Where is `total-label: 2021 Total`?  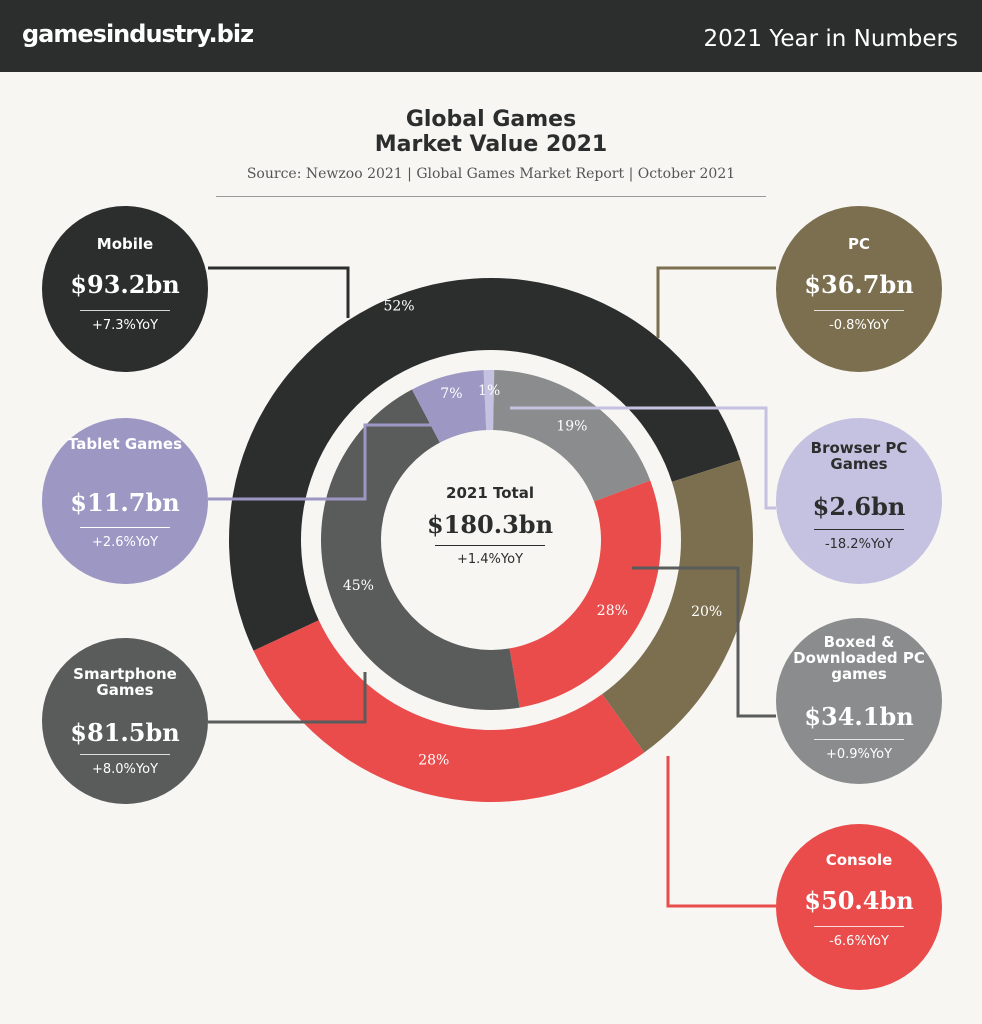
total-label: 2021 Total is located at coordinates (490, 493).